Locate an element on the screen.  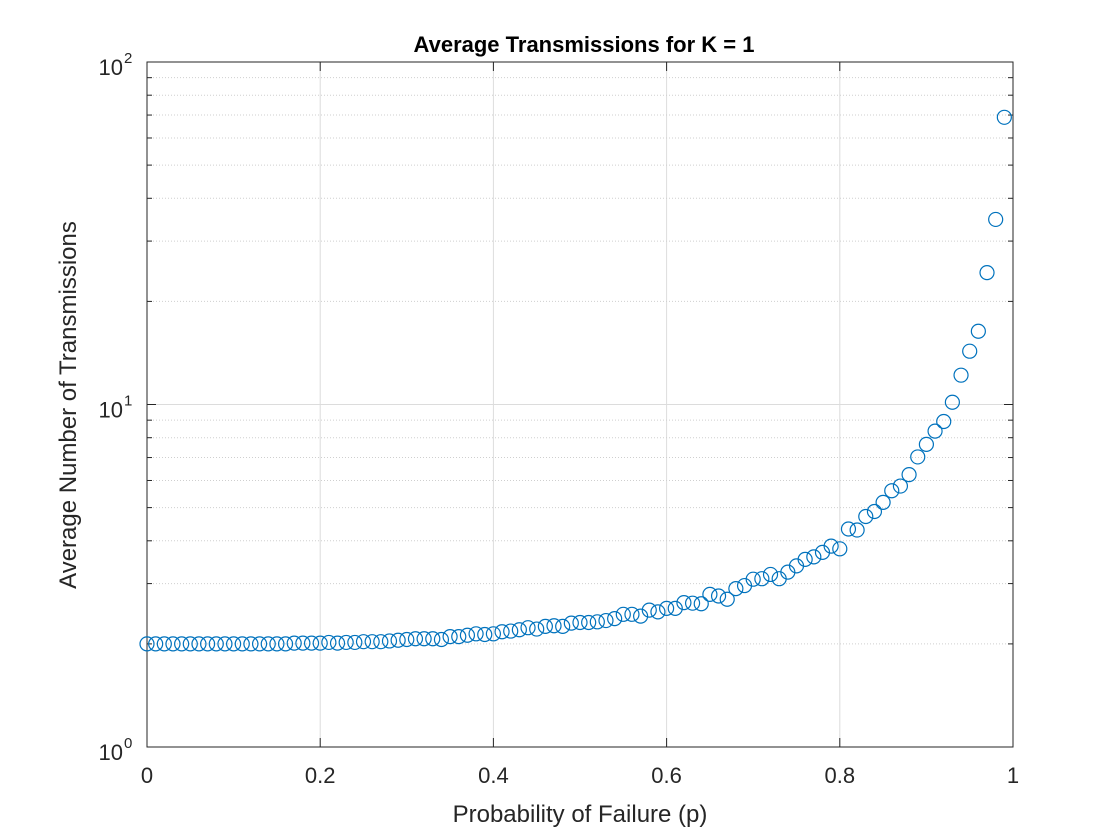
x-axis-label: Probability of Failure (p) is located at coordinates (580, 814).